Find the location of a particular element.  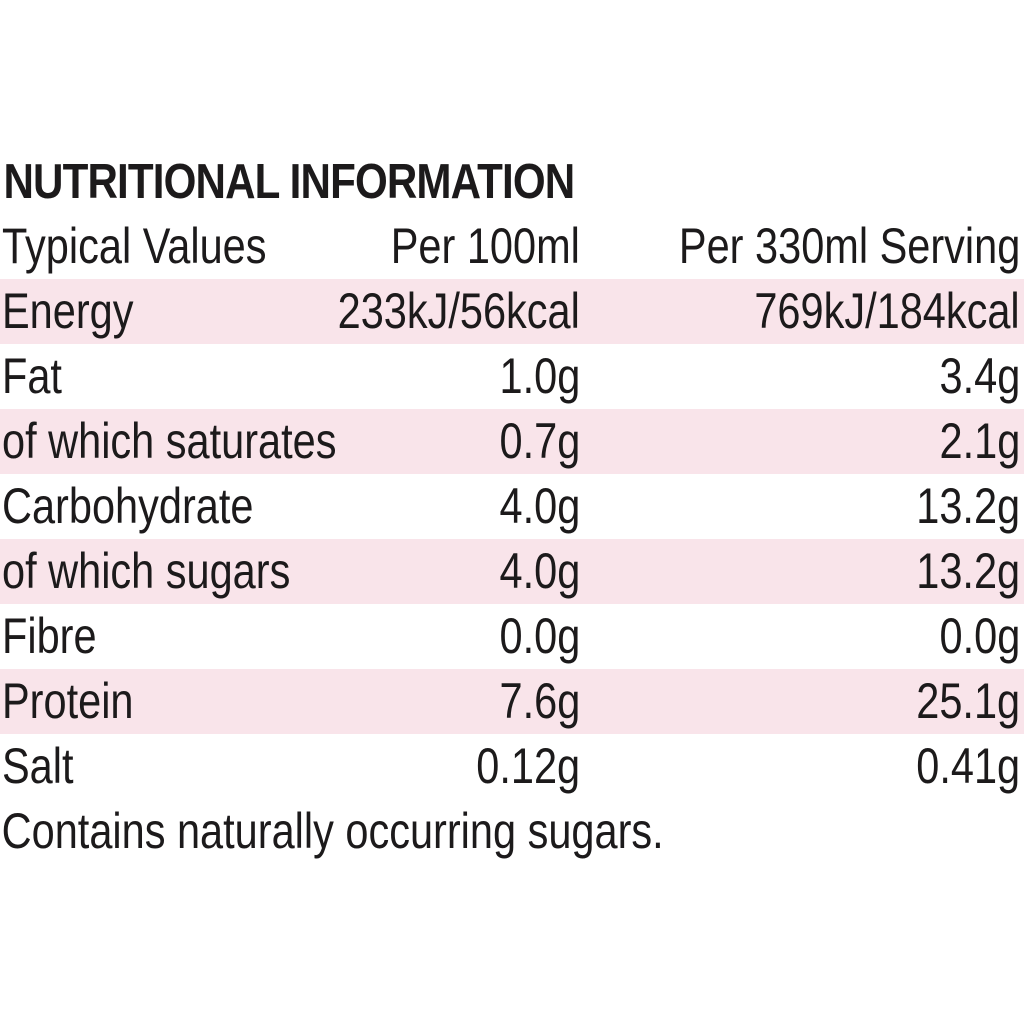

row-per-100ml: 1.0g is located at coordinates (539, 376).